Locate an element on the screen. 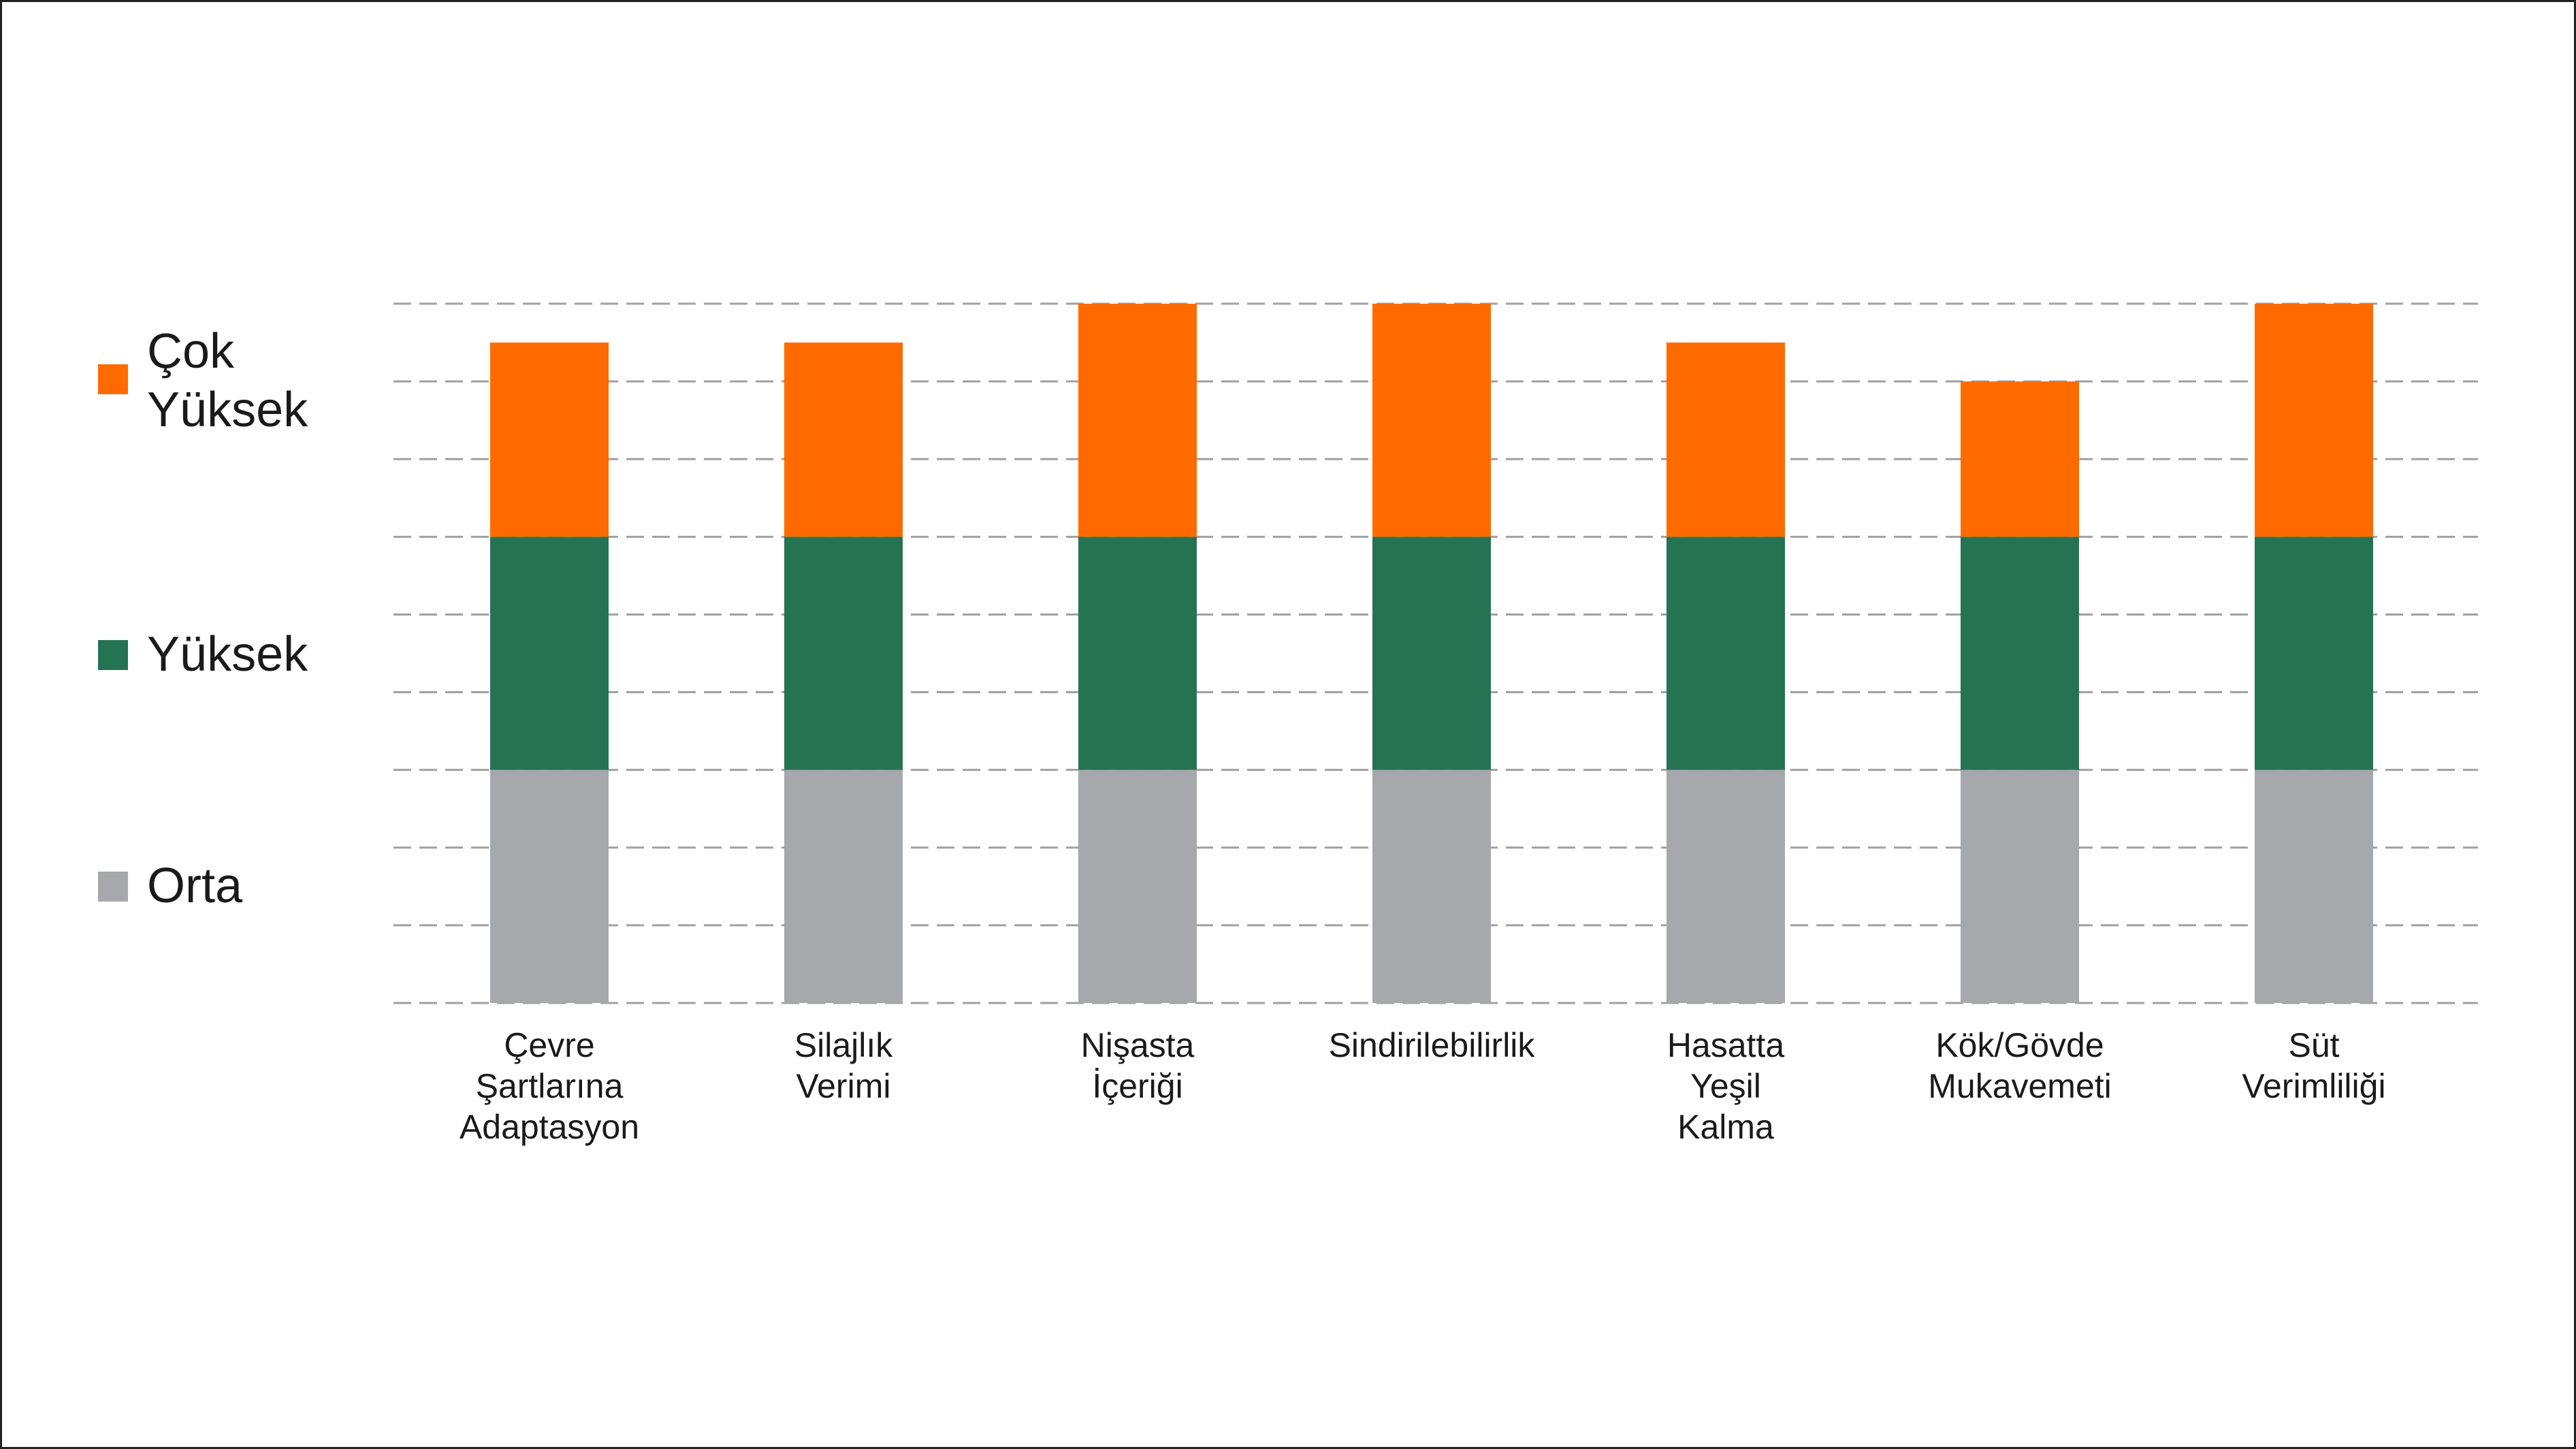  legend-label-line: Orta is located at coordinates (195, 886).